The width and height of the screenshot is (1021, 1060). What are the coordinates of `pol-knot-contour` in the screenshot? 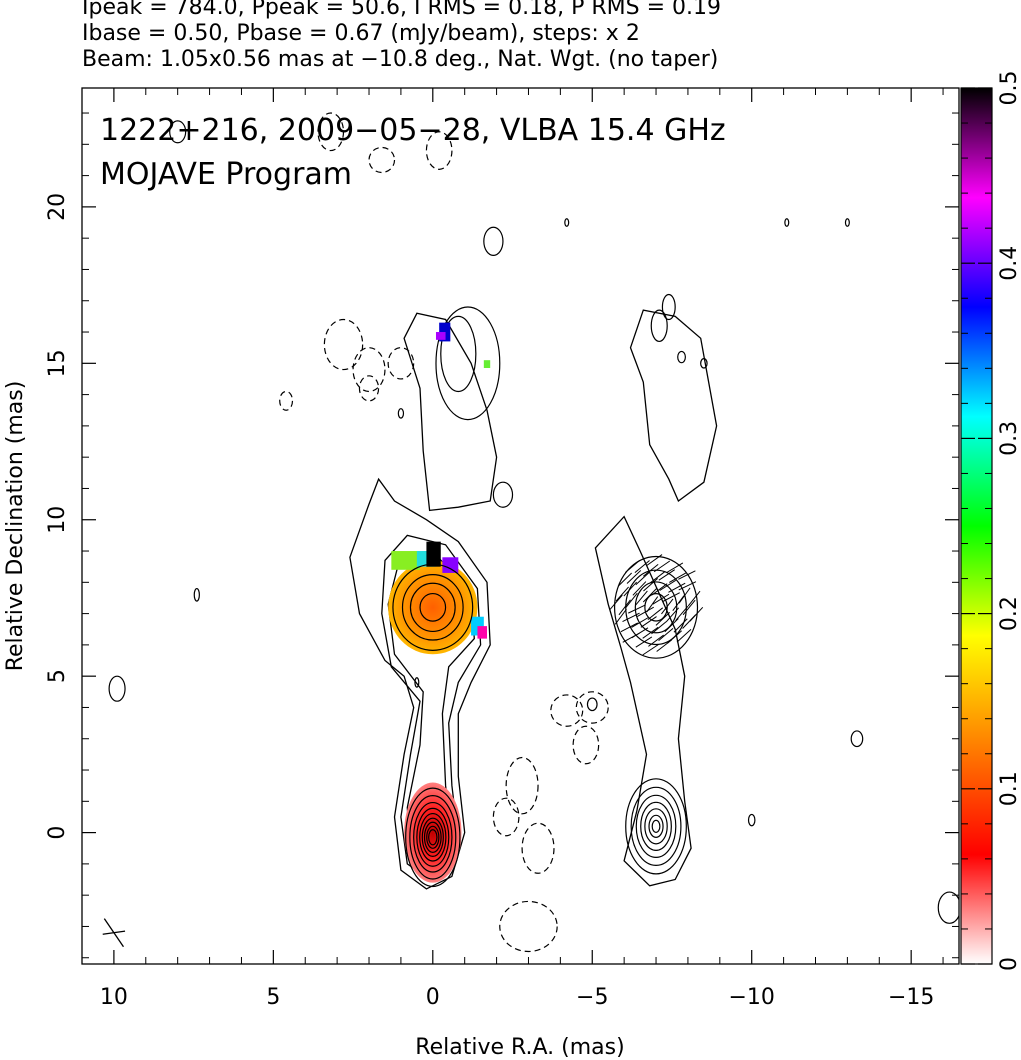 It's located at (656, 607).